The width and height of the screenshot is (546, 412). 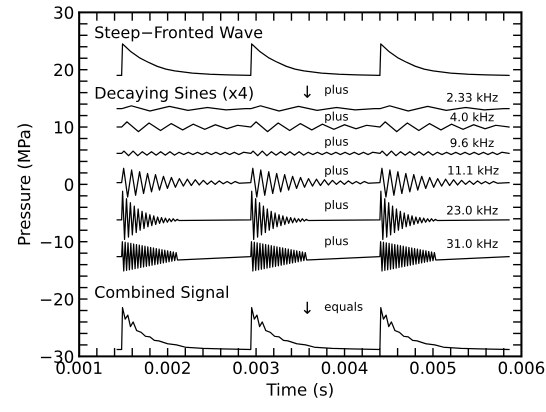 What do you see at coordinates (472, 210) in the screenshot?
I see `annotation: 23.0 kHz` at bounding box center [472, 210].